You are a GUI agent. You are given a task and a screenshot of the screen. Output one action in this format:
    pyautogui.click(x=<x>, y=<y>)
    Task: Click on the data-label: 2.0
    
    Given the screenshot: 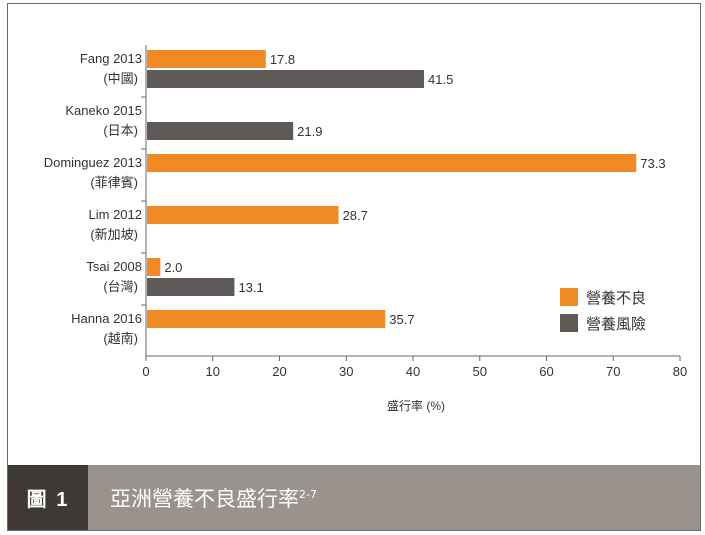 What is the action you would take?
    pyautogui.click(x=173, y=267)
    